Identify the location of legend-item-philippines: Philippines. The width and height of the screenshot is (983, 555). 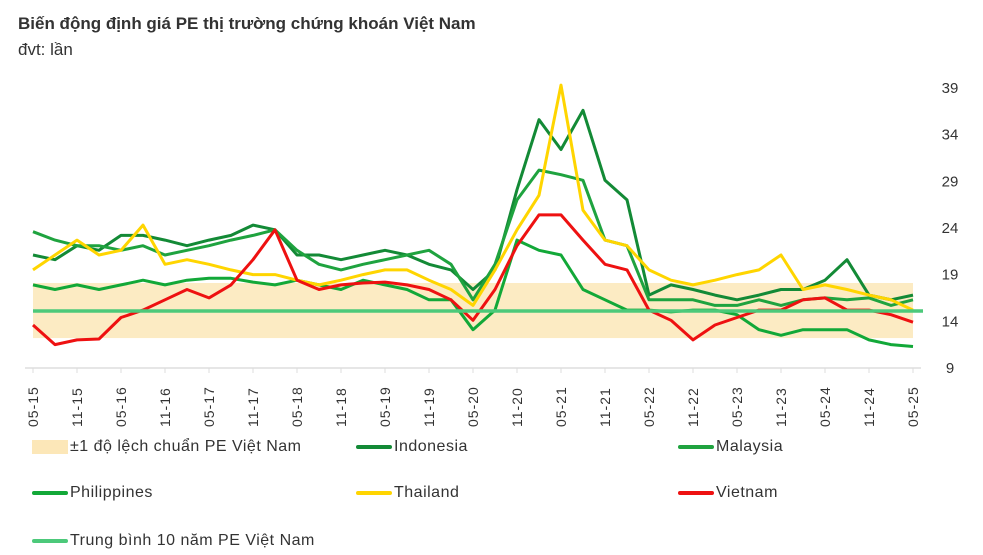
(92, 493).